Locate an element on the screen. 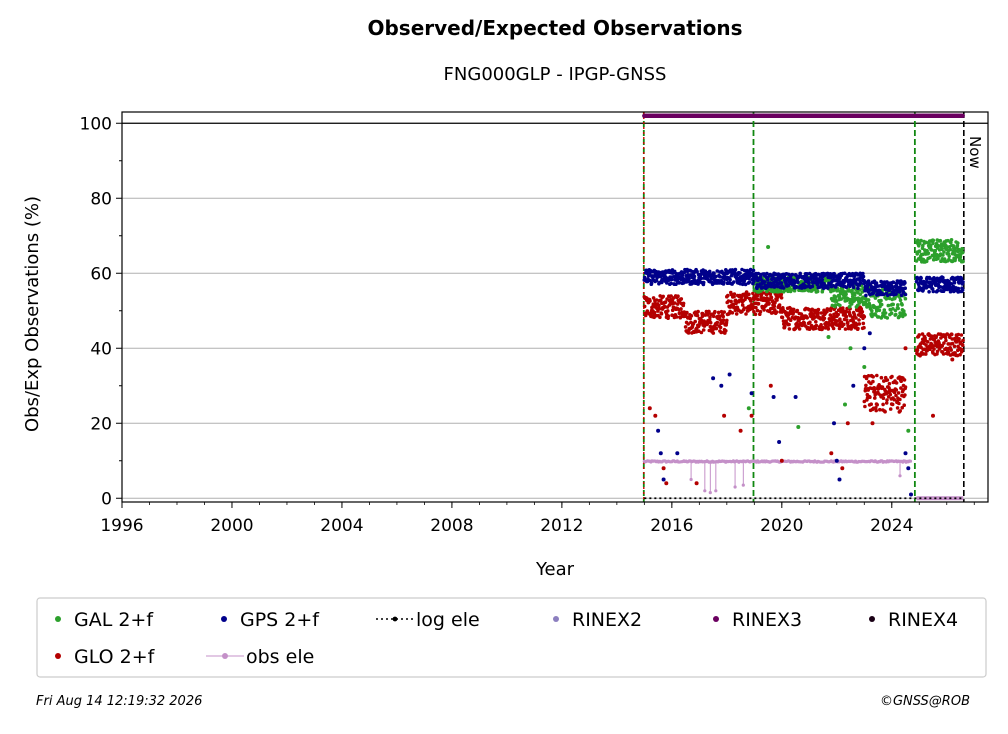  footer-date: Fri Aug 14 12:19:32 2026 is located at coordinates (119, 701).